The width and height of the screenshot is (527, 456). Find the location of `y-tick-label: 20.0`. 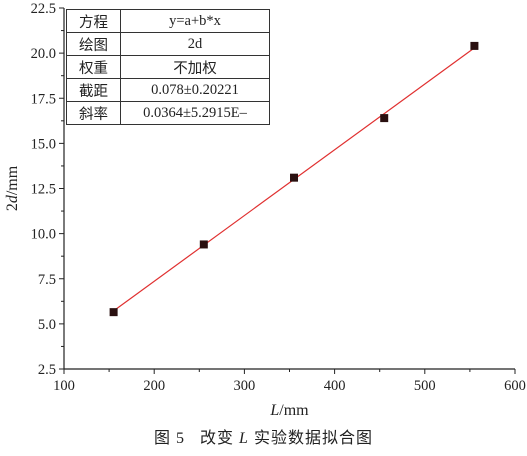

y-tick-label: 20.0 is located at coordinates (43, 54).